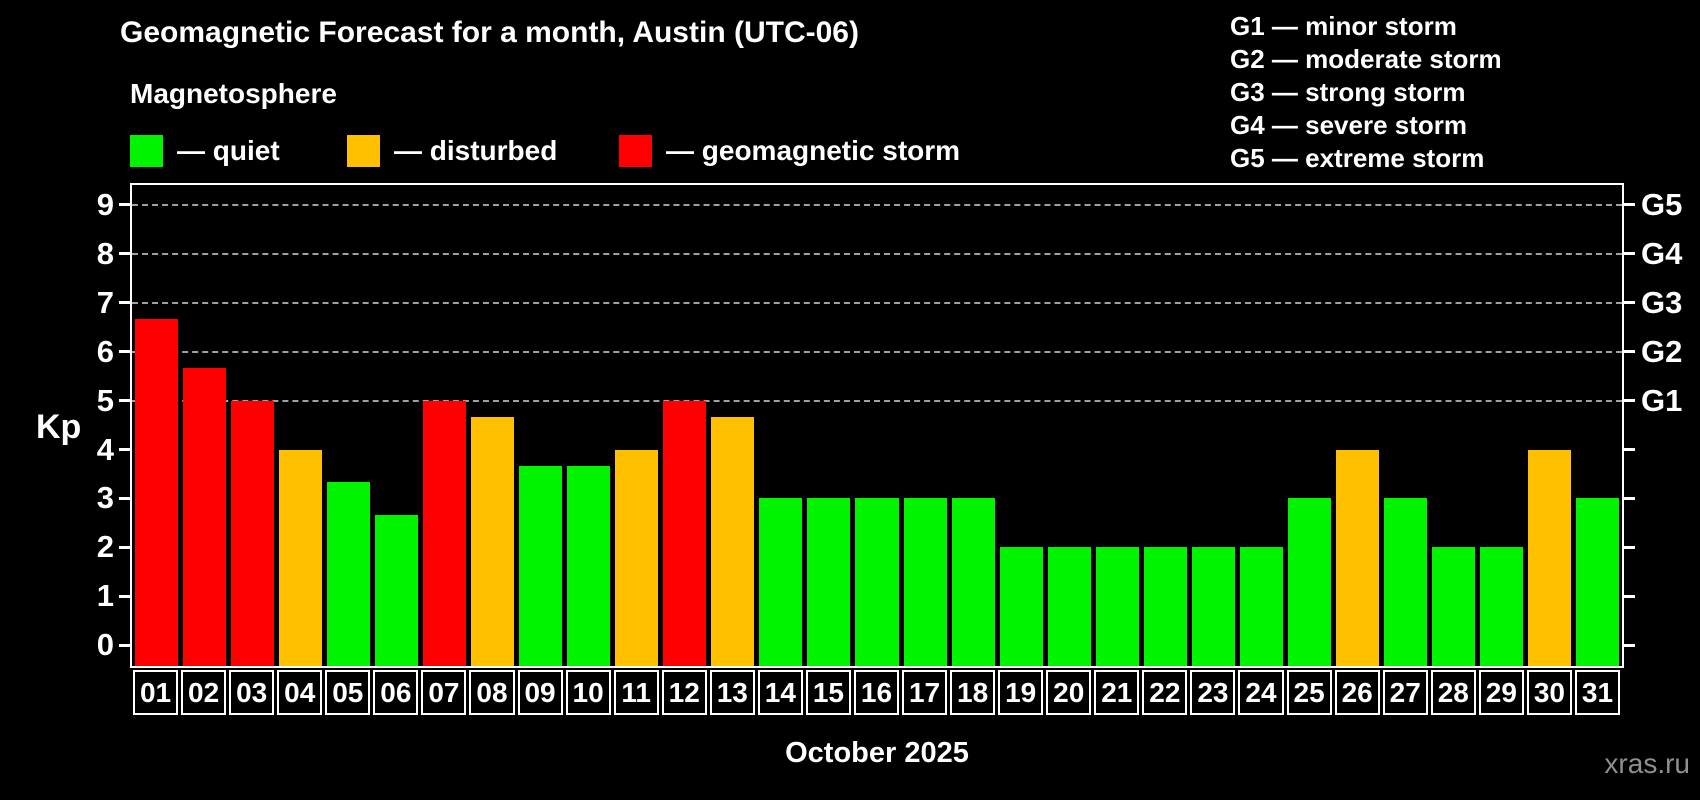 The width and height of the screenshot is (1700, 800). What do you see at coordinates (1069, 692) in the screenshot?
I see `day-label-20: 20` at bounding box center [1069, 692].